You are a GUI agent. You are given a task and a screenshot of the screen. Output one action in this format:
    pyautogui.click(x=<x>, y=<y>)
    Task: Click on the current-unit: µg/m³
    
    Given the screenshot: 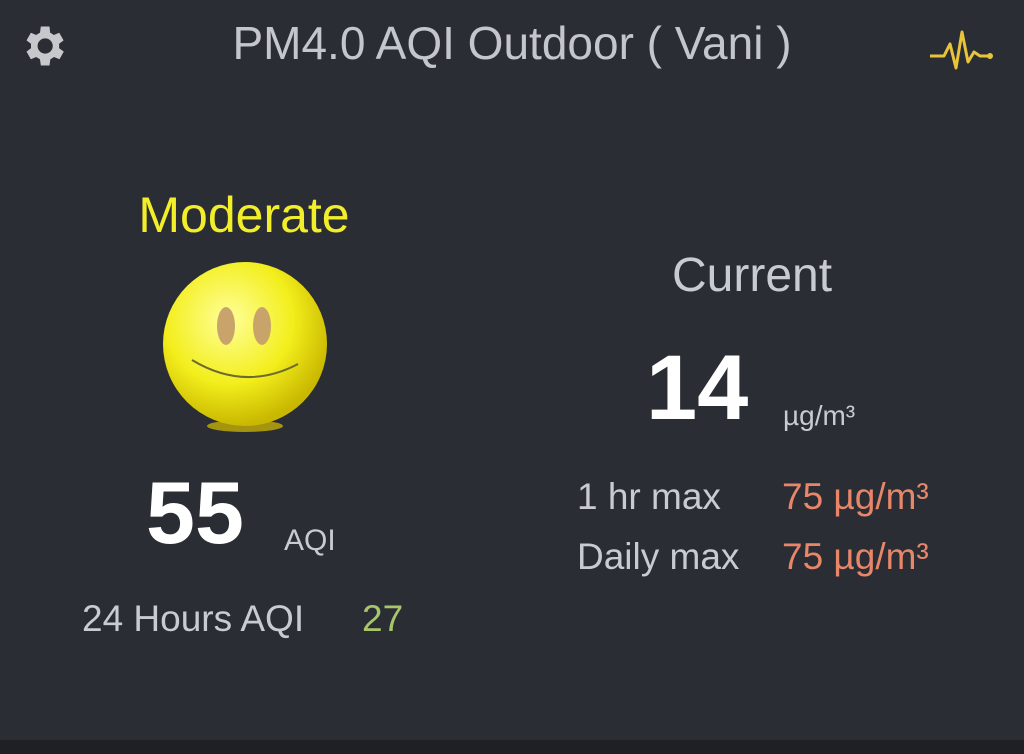 What is the action you would take?
    pyautogui.click(x=819, y=415)
    